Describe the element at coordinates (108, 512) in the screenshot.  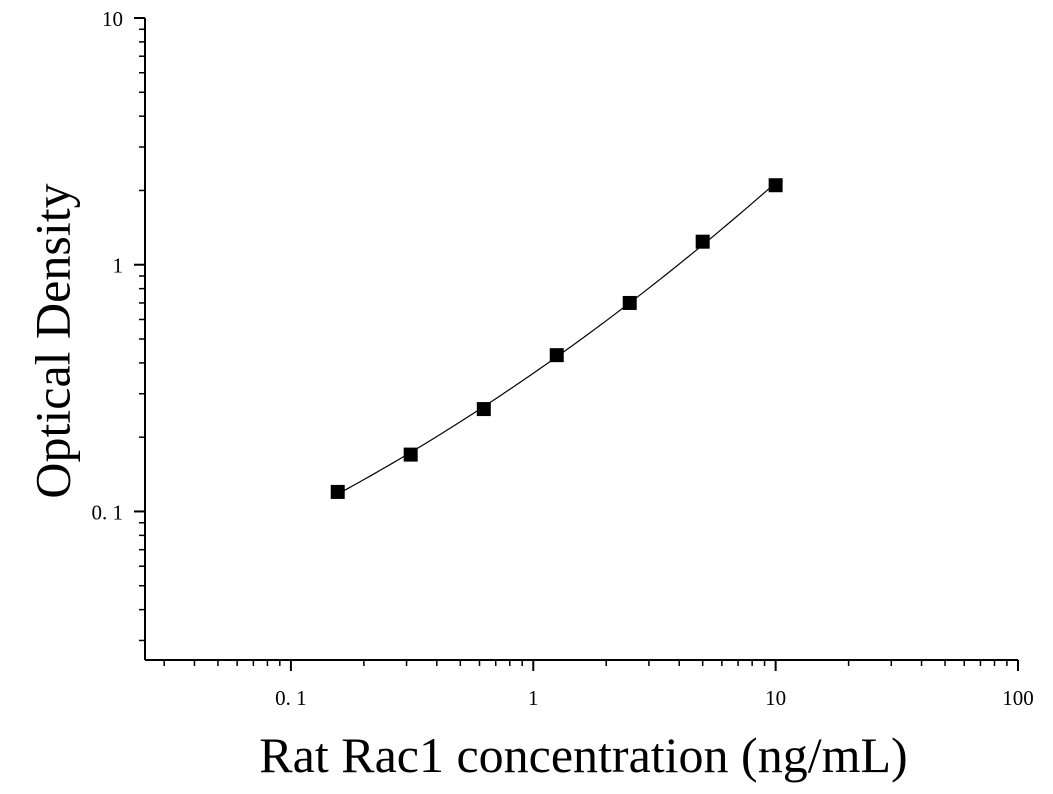
I see `y-tick-label: 0. 1` at that location.